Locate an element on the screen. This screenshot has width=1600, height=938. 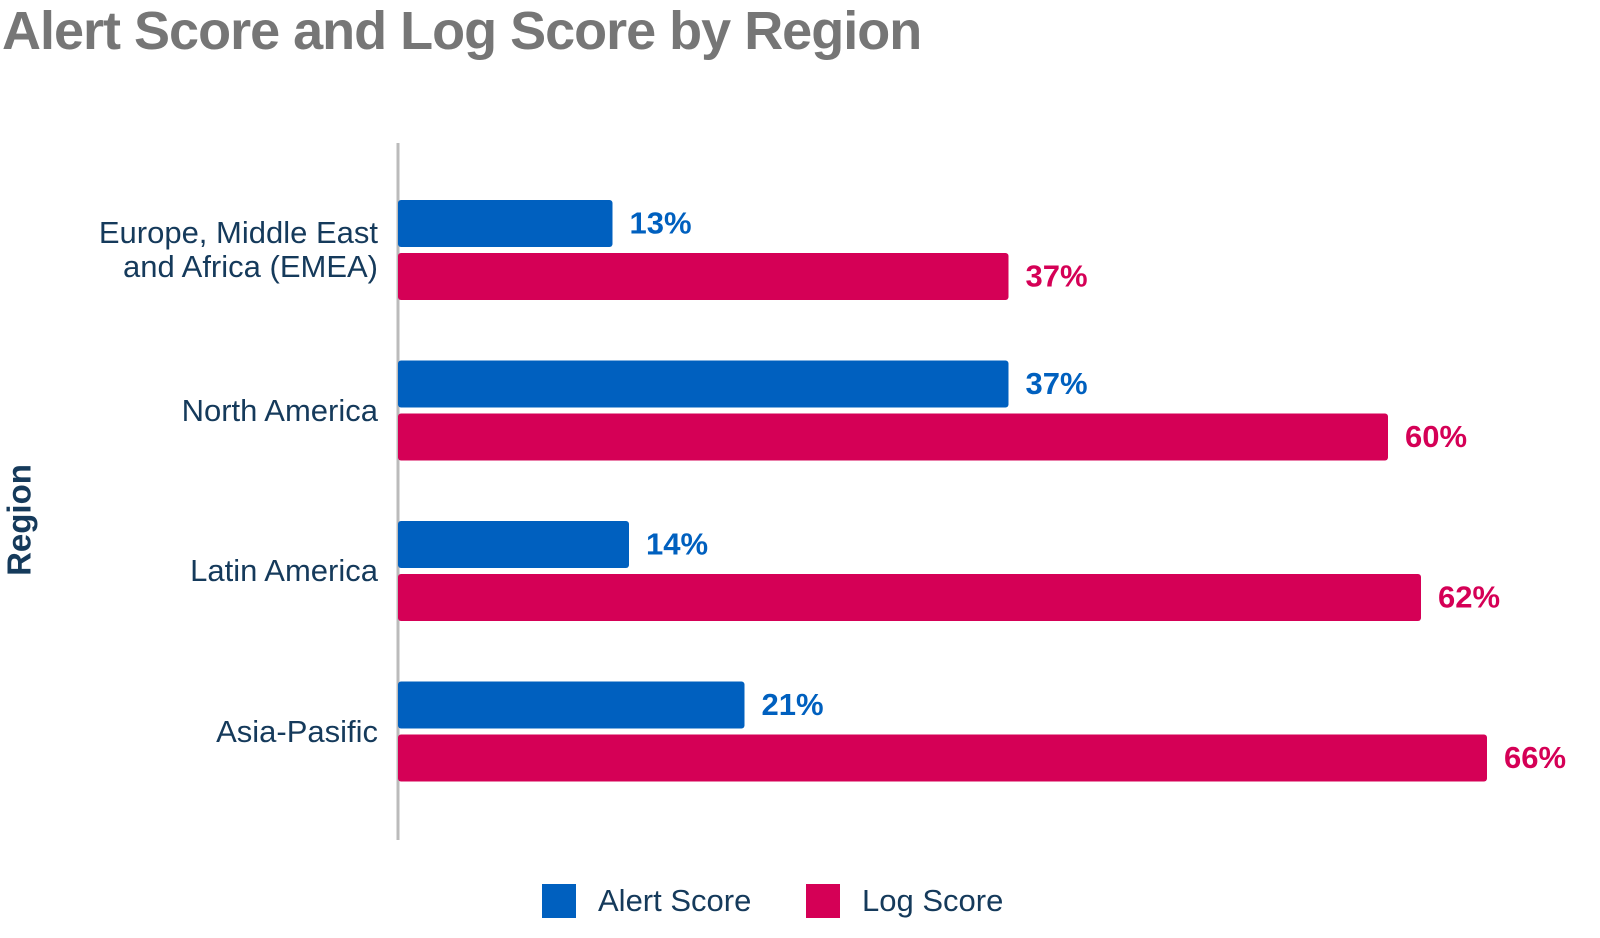
legend-item: Log Score is located at coordinates (904, 901).